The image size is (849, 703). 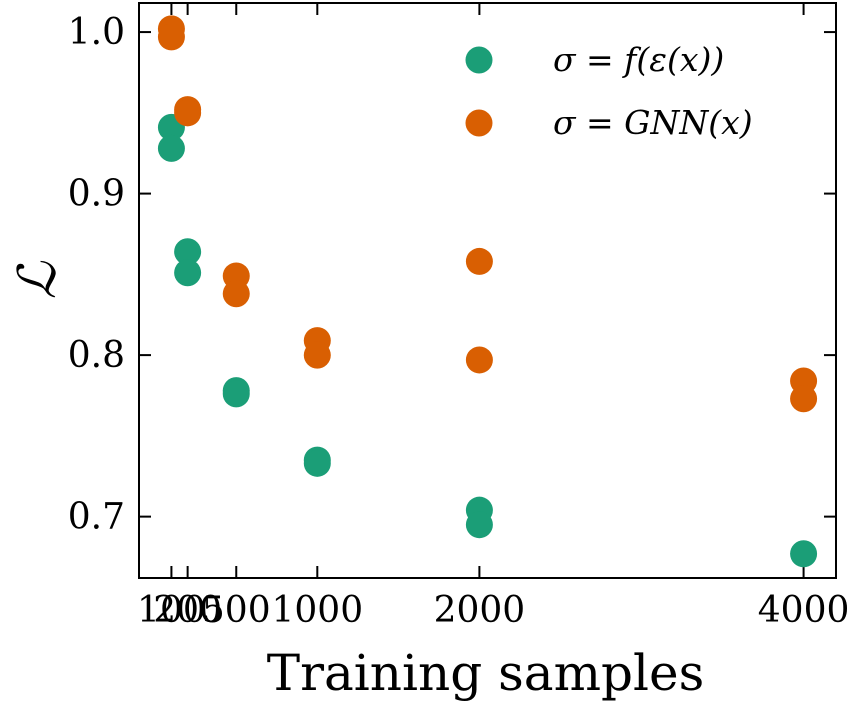 I want to click on x-tick-label: 200, so click(x=187, y=610).